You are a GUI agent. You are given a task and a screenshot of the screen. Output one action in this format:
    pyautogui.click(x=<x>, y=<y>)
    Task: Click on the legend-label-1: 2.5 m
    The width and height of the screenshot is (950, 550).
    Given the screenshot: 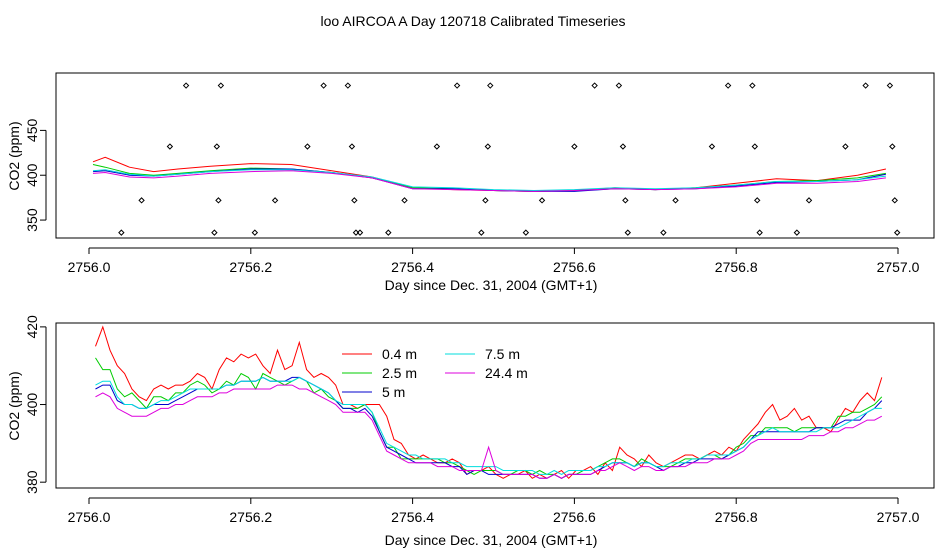 What is the action you would take?
    pyautogui.click(x=399, y=373)
    